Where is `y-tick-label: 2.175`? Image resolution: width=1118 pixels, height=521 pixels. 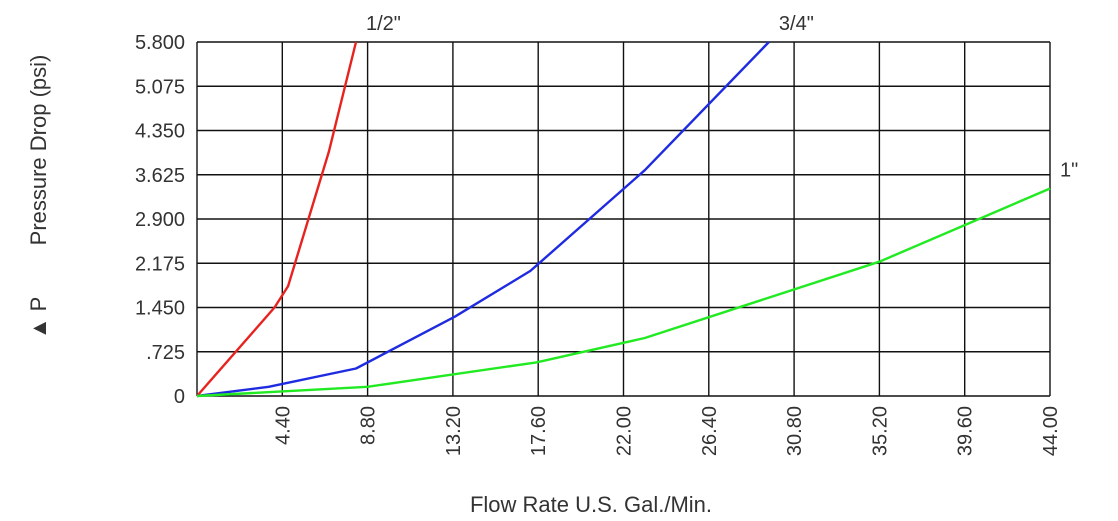 y-tick-label: 2.175 is located at coordinates (160, 264).